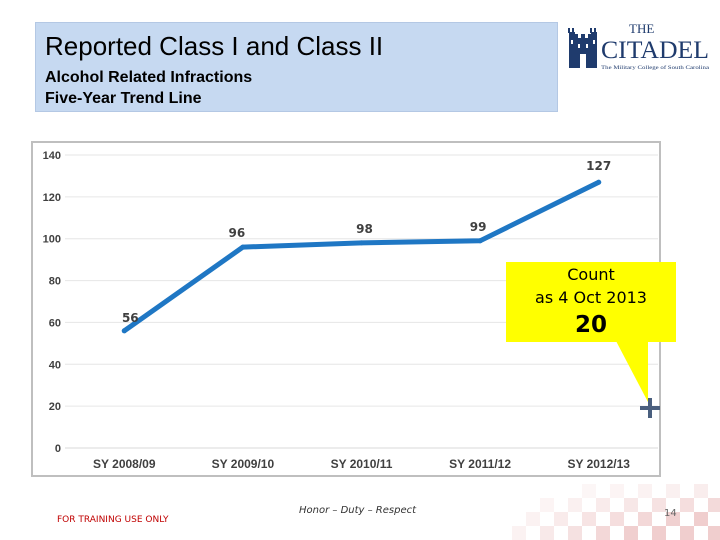  Describe the element at coordinates (149, 77) in the screenshot. I see `subtitle-line-1: Alcohol Related Infractions` at that location.